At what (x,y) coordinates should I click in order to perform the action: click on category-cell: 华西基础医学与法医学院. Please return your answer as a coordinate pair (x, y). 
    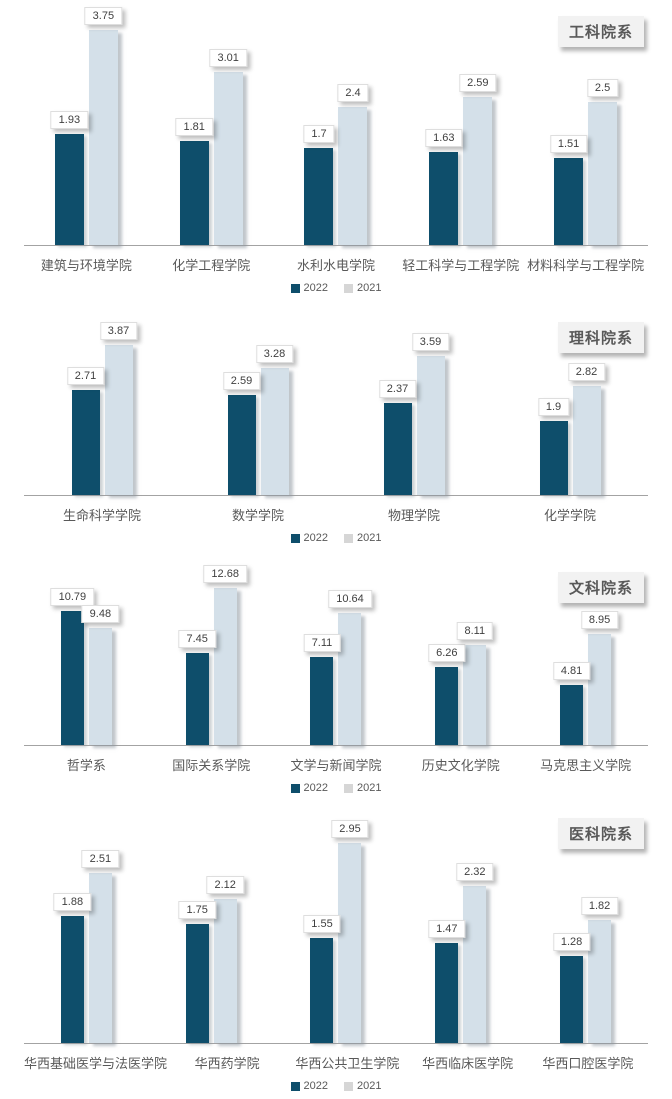
    Looking at the image, I should click on (95, 1062).